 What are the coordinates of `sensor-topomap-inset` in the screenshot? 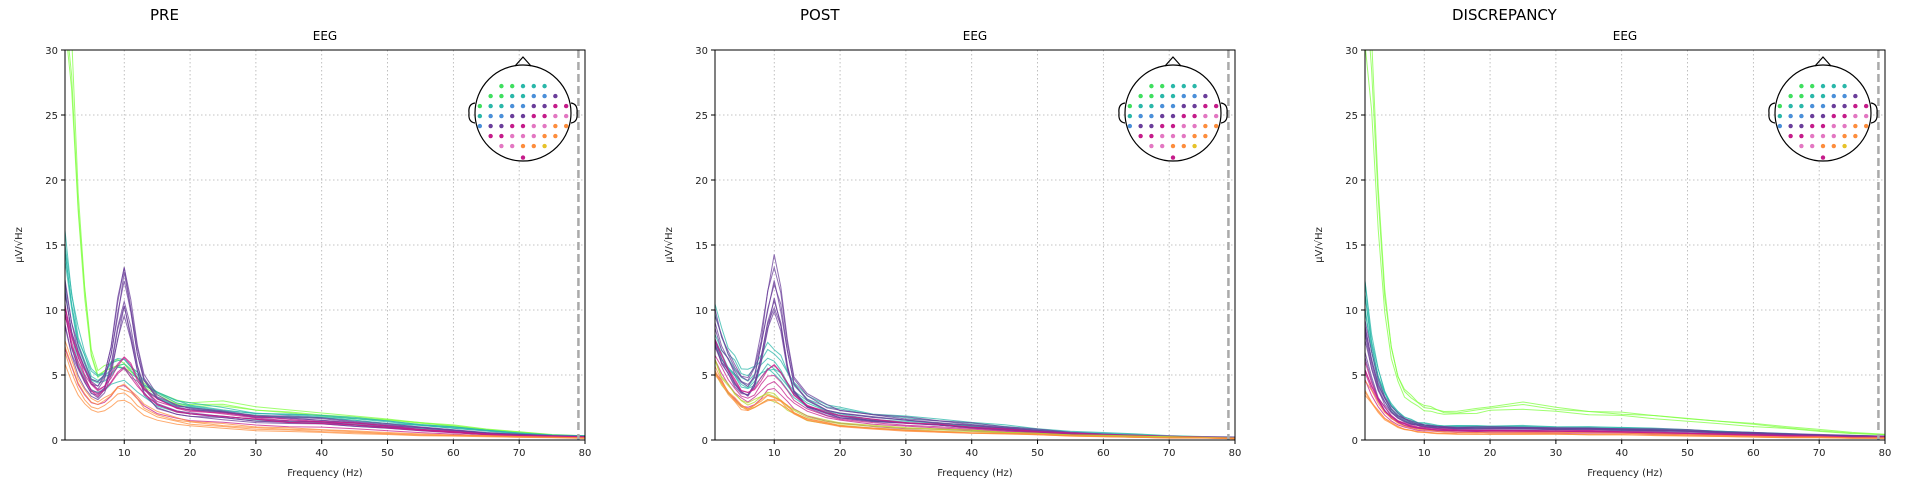 It's located at (523, 109).